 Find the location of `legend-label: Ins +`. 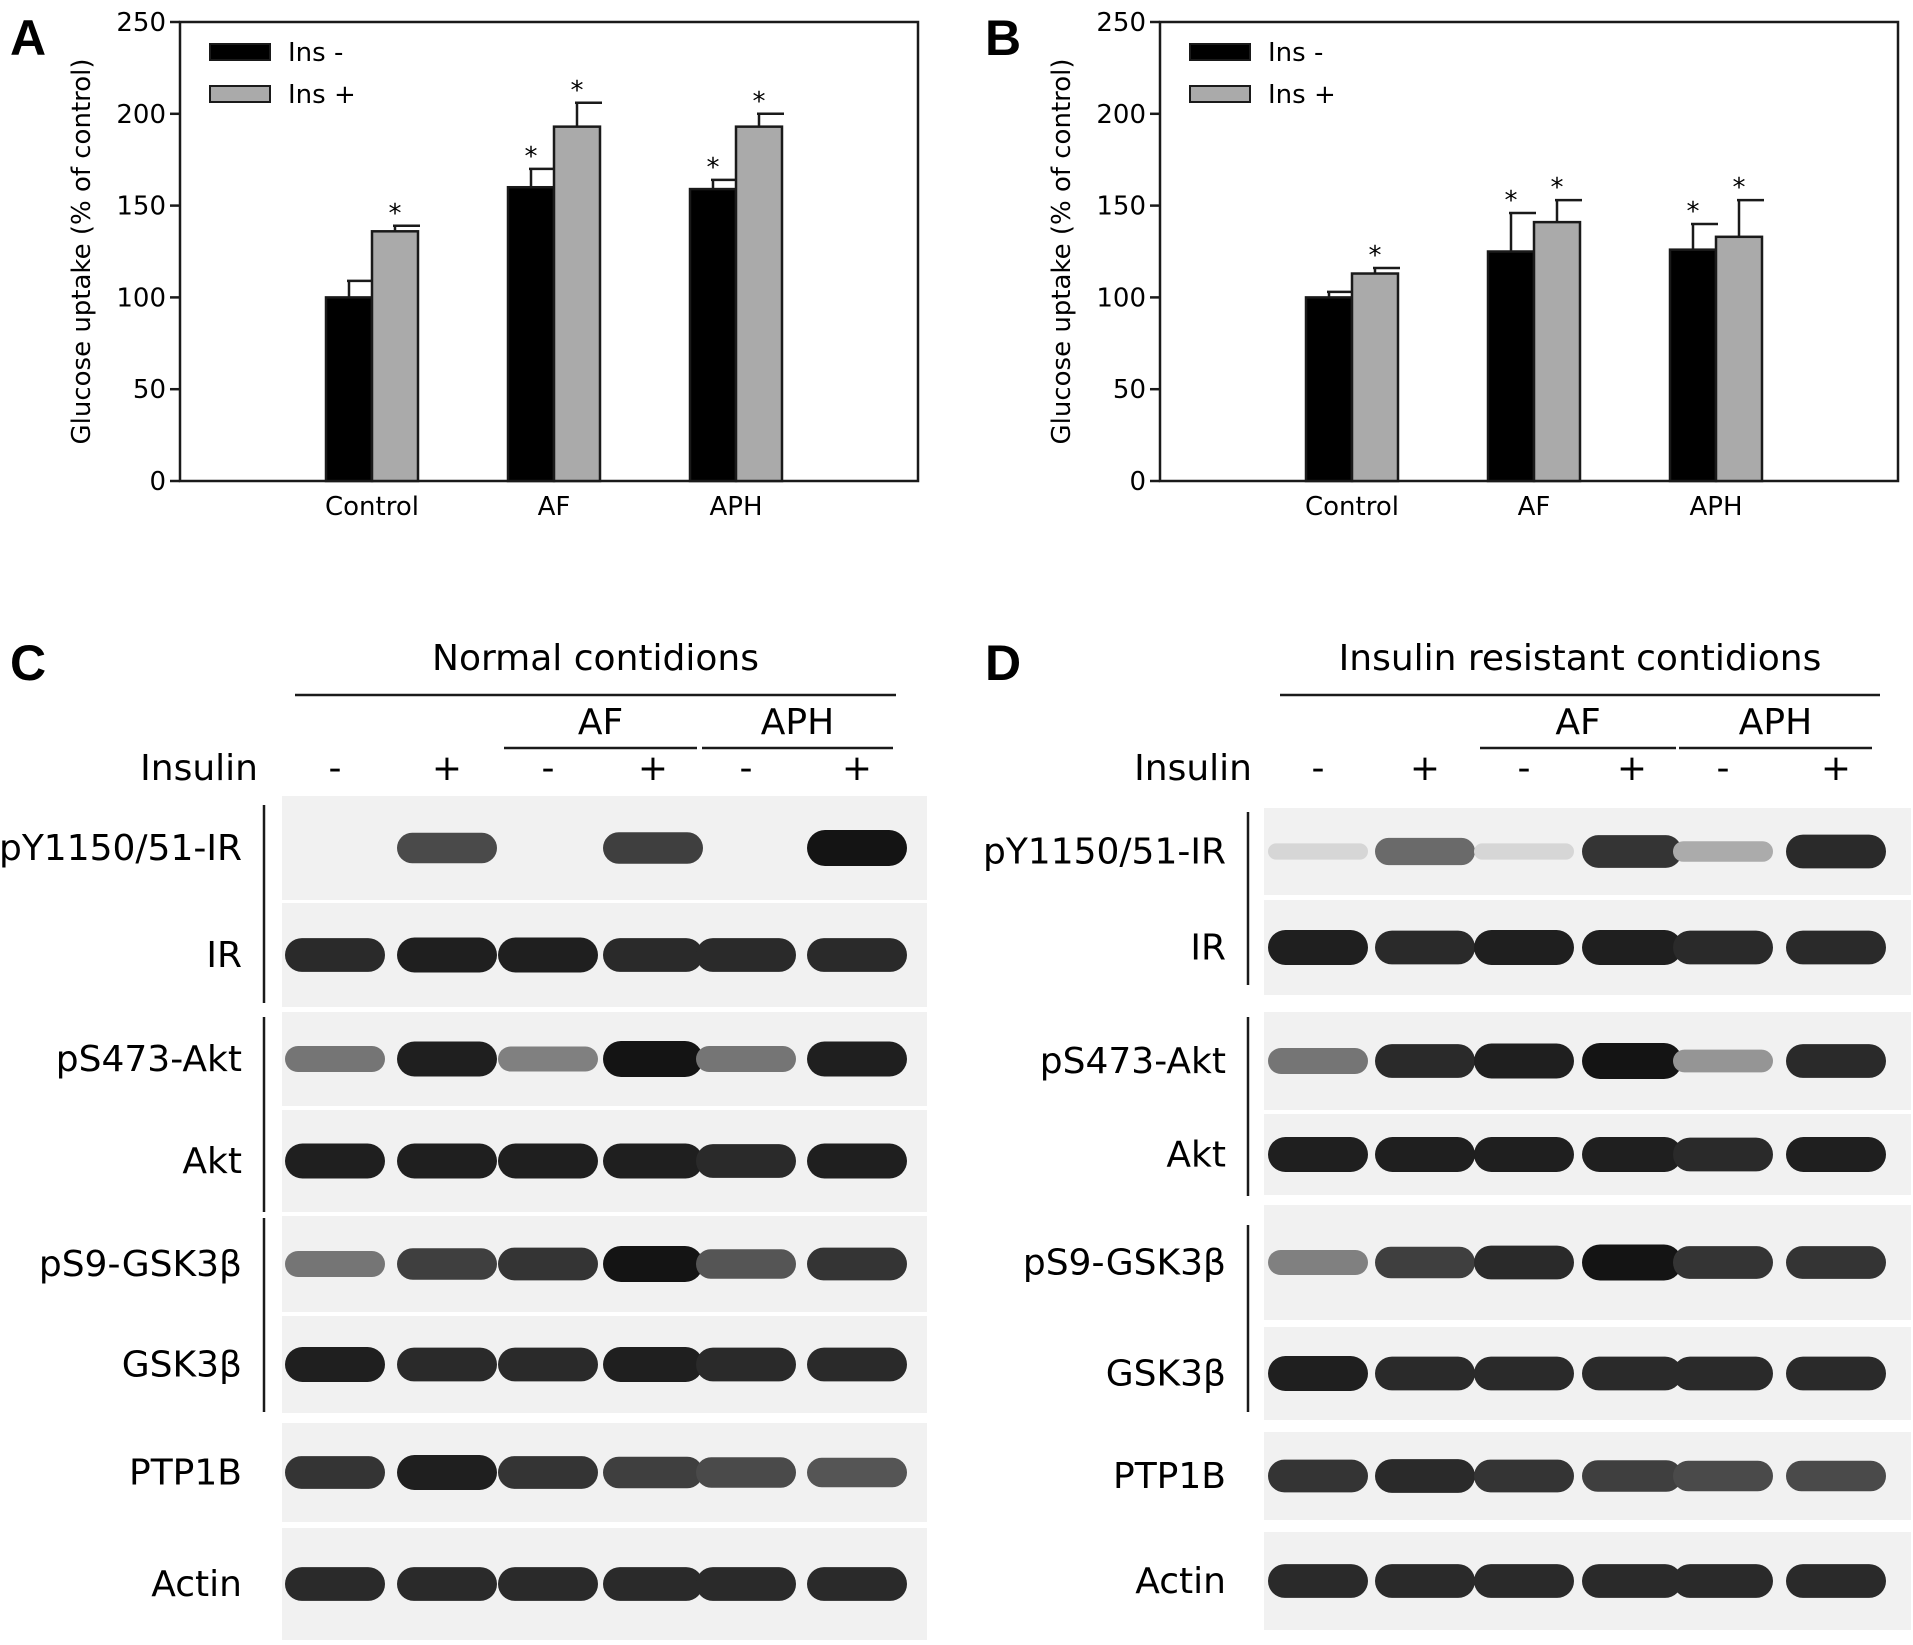

legend-label: Ins + is located at coordinates (1302, 95).